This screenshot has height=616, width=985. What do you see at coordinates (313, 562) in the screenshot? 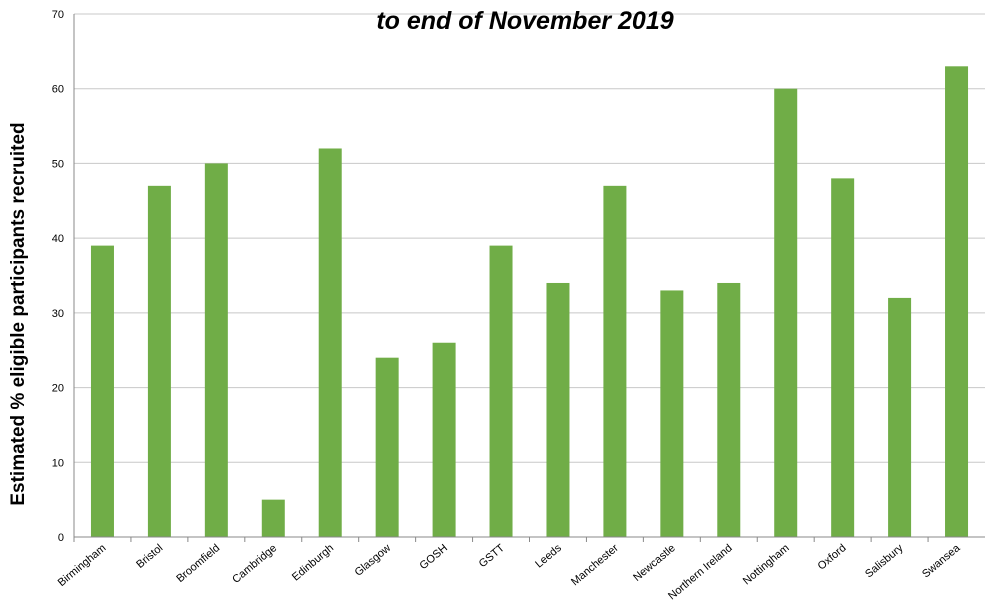
I see `x-tick-label: Edinburgh` at bounding box center [313, 562].